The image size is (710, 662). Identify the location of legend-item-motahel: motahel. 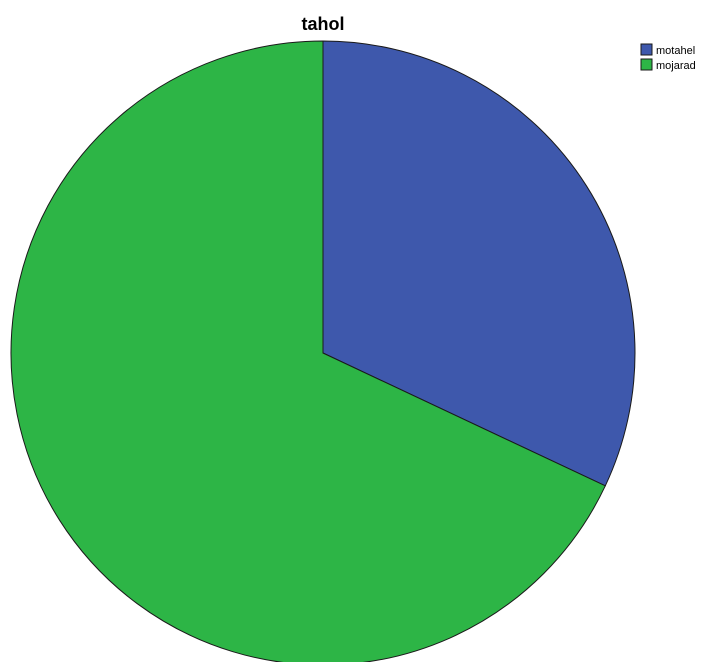
(667, 50).